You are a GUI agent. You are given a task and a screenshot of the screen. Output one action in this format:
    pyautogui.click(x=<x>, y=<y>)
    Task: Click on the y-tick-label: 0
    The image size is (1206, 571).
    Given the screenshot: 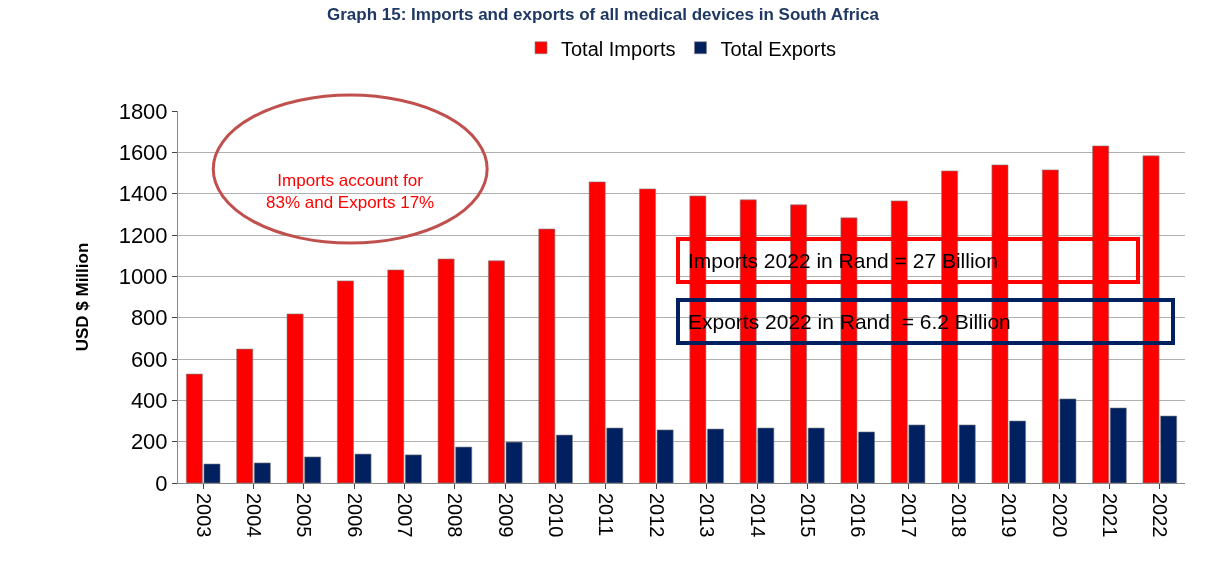 What is the action you would take?
    pyautogui.click(x=161, y=483)
    